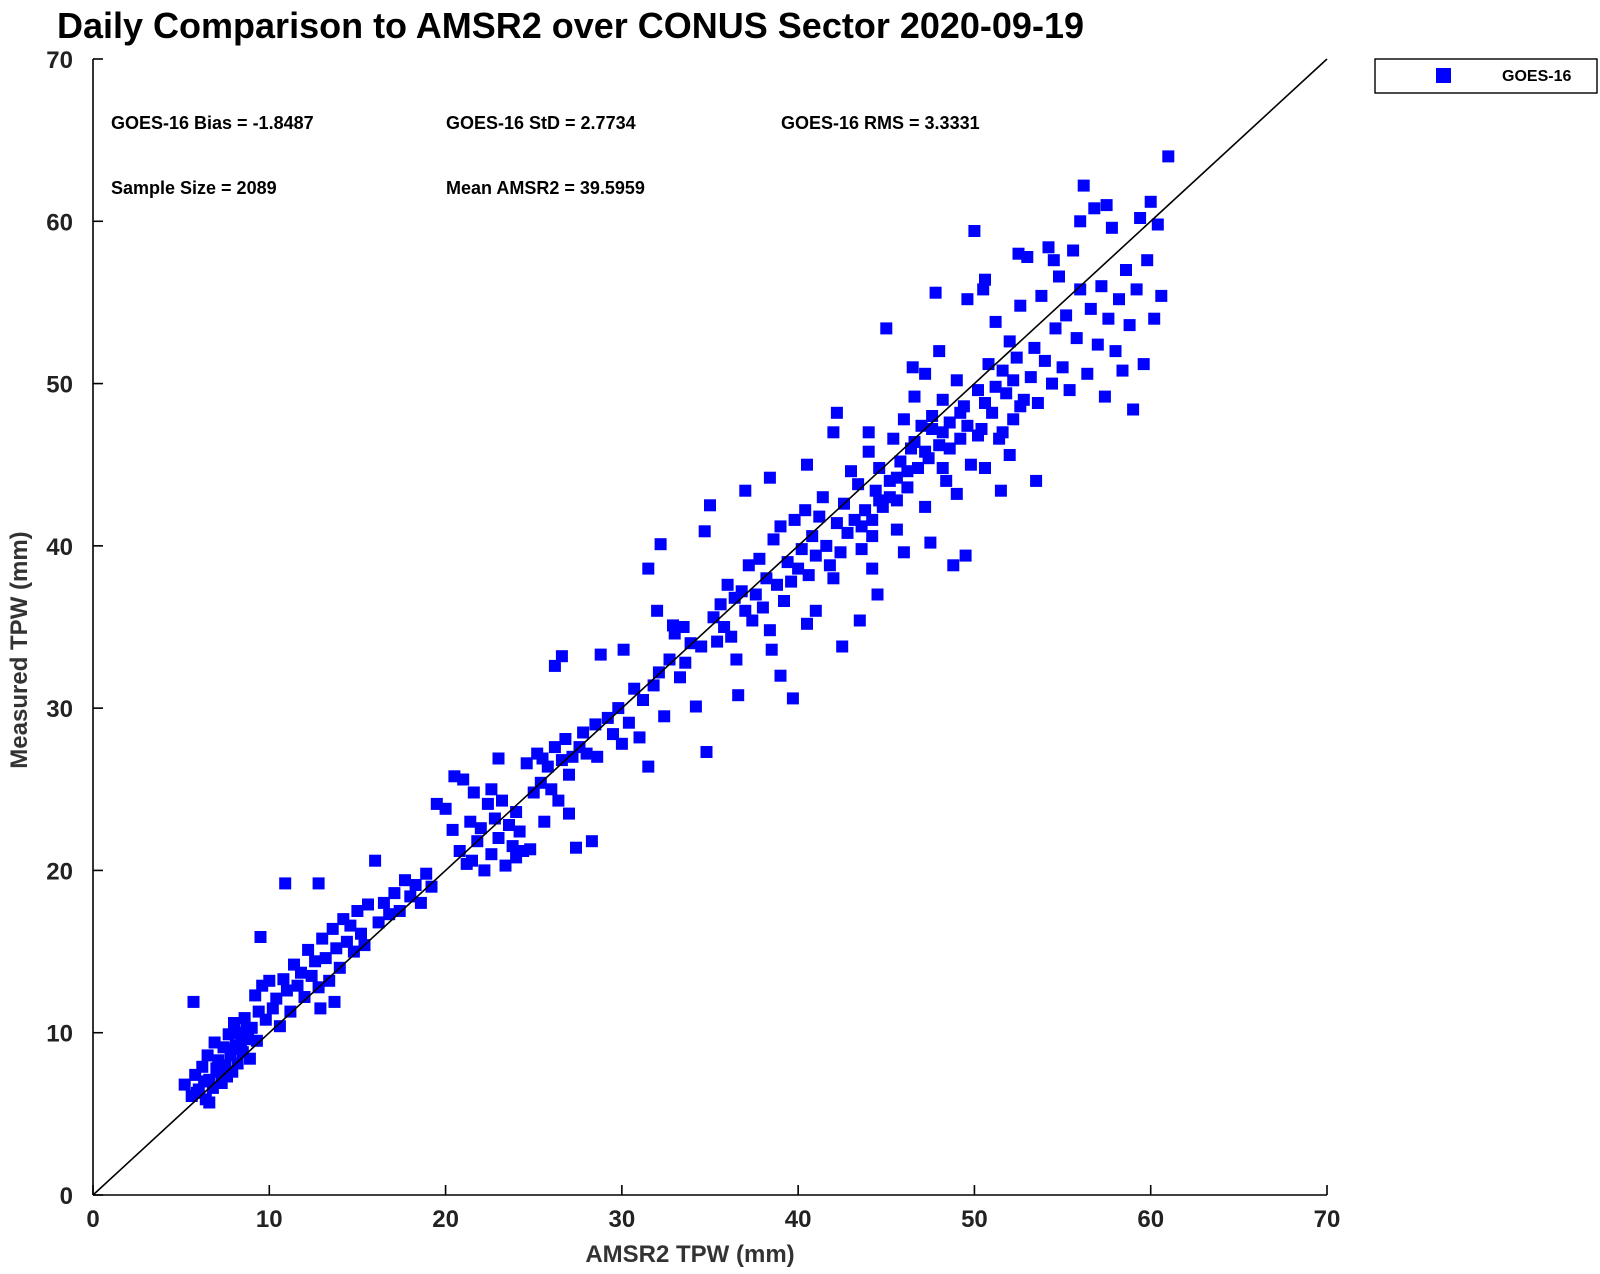 This screenshot has height=1274, width=1600. I want to click on y-axis-label: Measured TPW (mm), so click(19, 649).